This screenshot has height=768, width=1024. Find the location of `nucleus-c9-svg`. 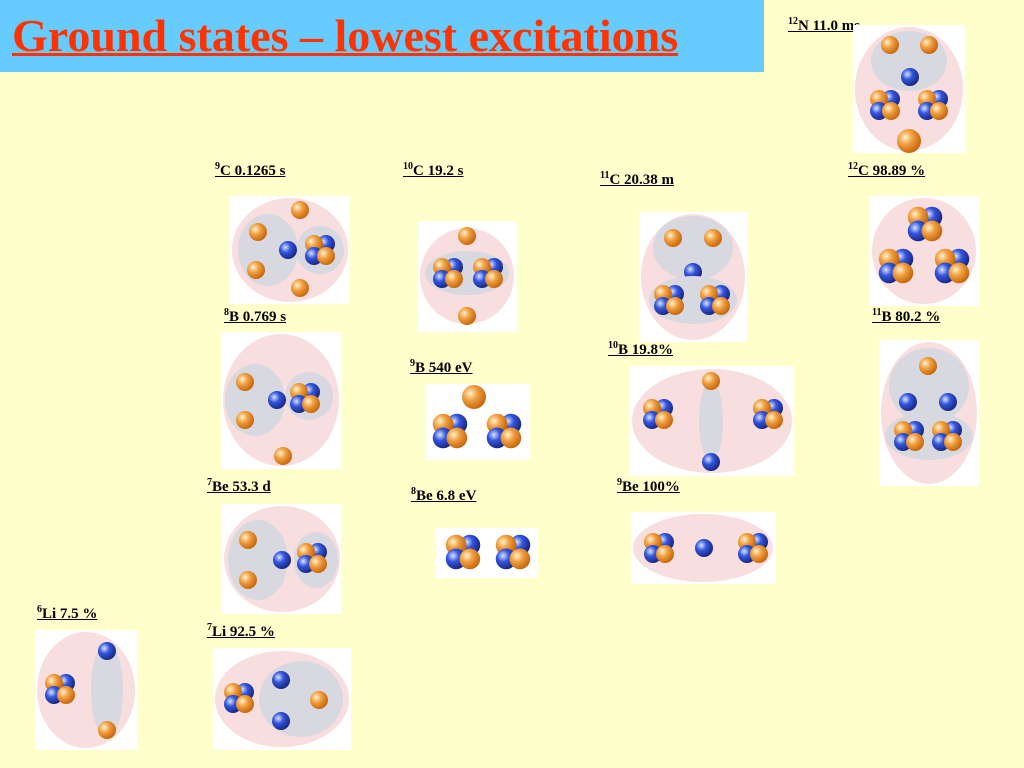

nucleus-c9-svg is located at coordinates (290, 250).